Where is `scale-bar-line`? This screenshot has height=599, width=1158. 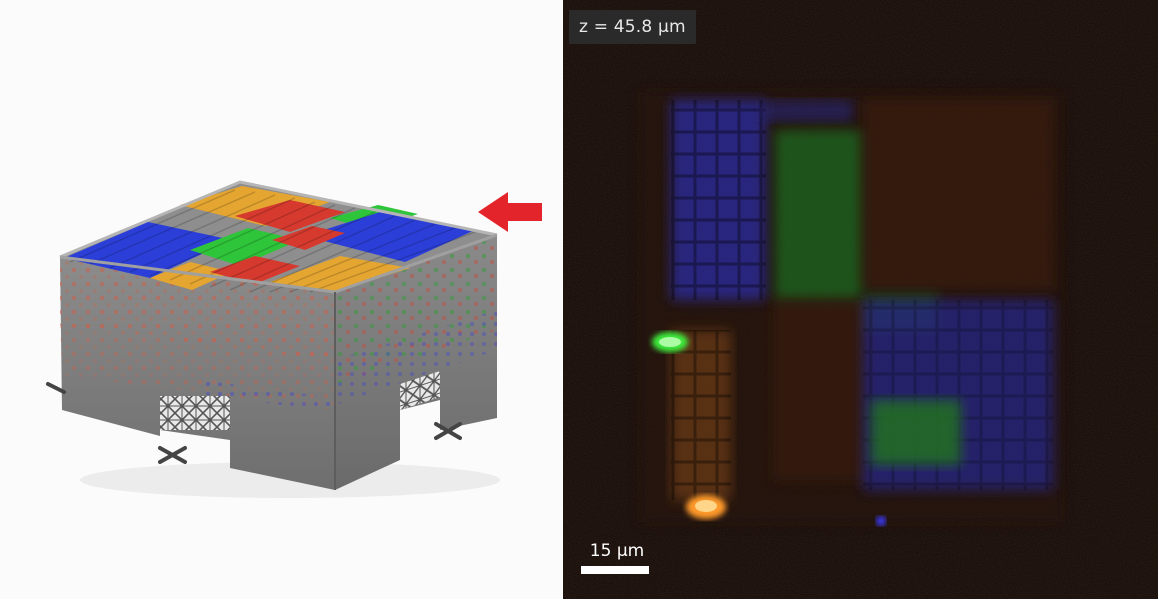
scale-bar-line is located at coordinates (615, 570).